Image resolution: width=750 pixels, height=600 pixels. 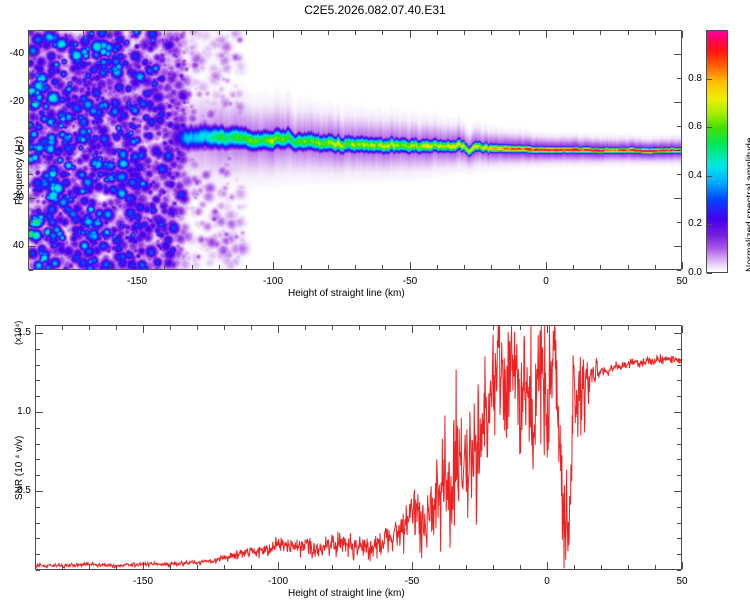 I want to click on colorbar, so click(x=717, y=151).